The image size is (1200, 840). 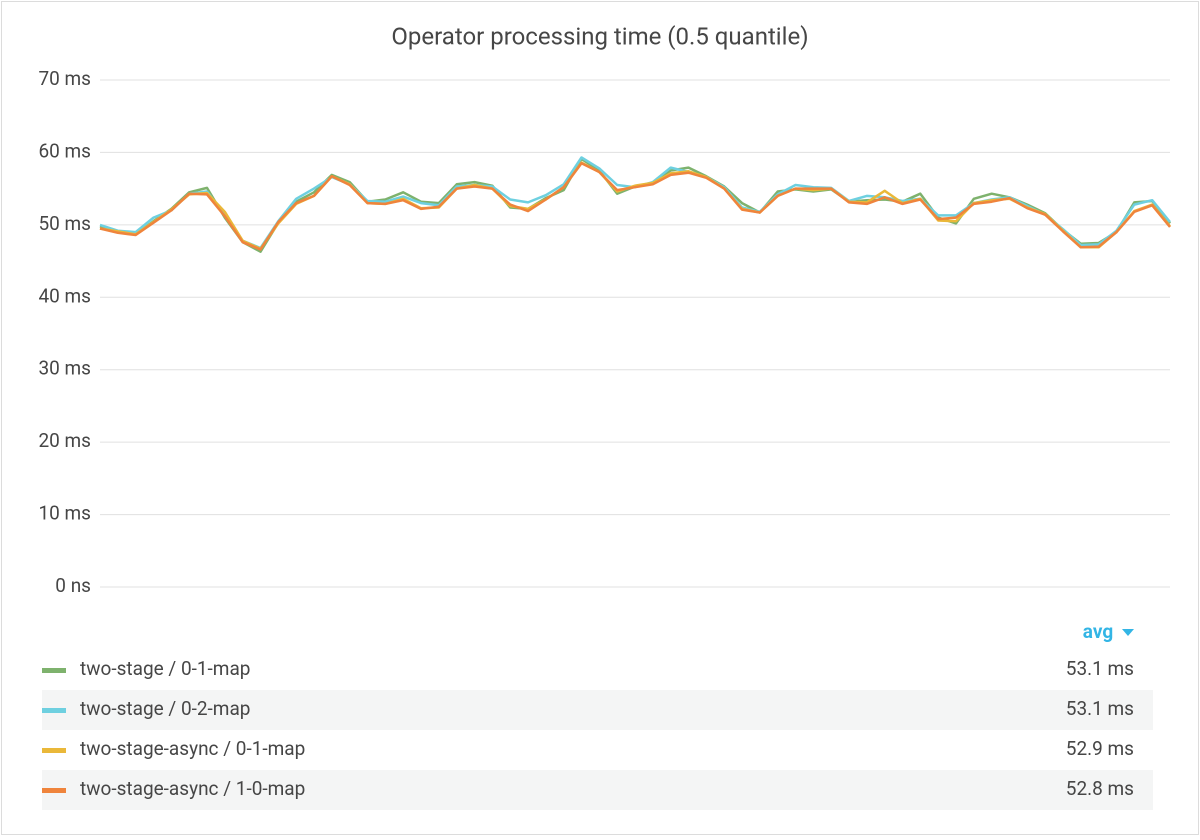 What do you see at coordinates (165, 668) in the screenshot?
I see `legend-label: two-stage / 0-1-map` at bounding box center [165, 668].